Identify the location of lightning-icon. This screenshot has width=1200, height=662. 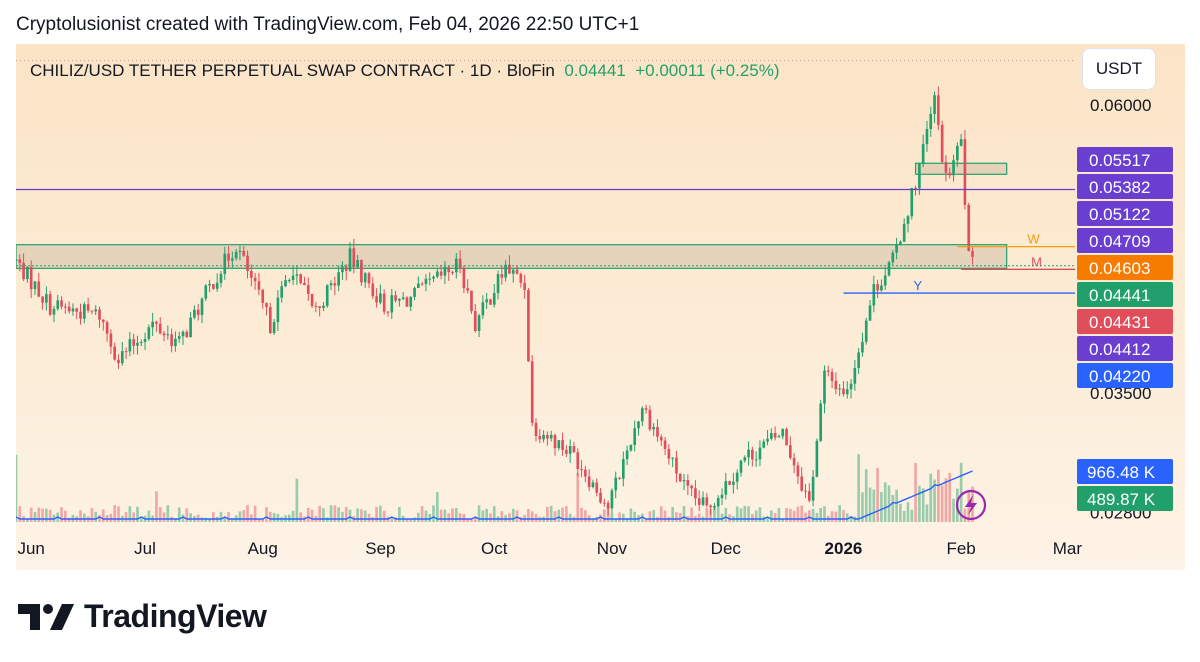
(971, 505).